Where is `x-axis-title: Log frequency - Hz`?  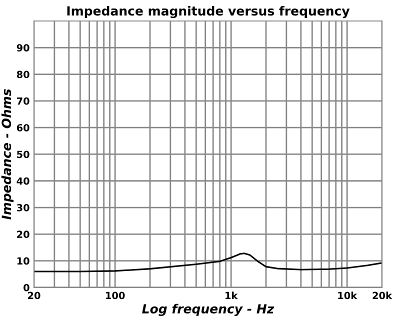 x-axis-title: Log frequency - Hz is located at coordinates (208, 310).